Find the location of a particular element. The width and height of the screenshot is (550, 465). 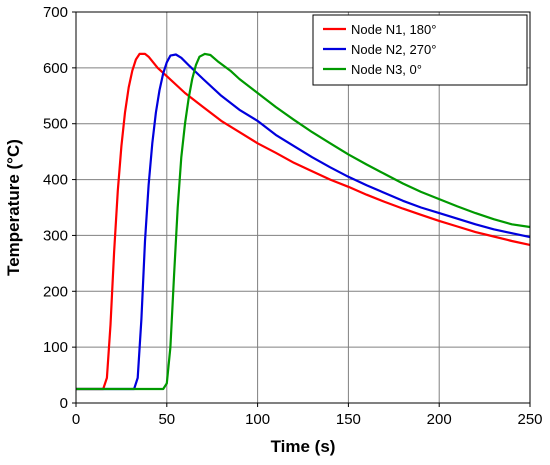

x-tick-label: 50 is located at coordinates (166, 419).